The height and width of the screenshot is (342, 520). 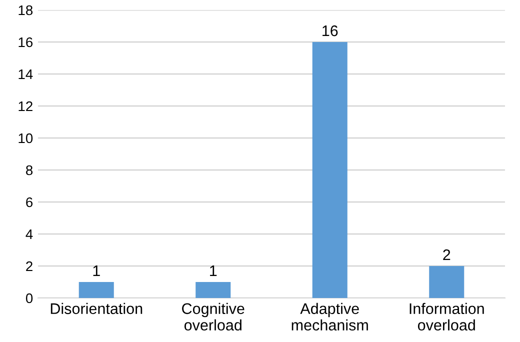 What do you see at coordinates (25, 138) in the screenshot?
I see `y-tick-label: 10` at bounding box center [25, 138].